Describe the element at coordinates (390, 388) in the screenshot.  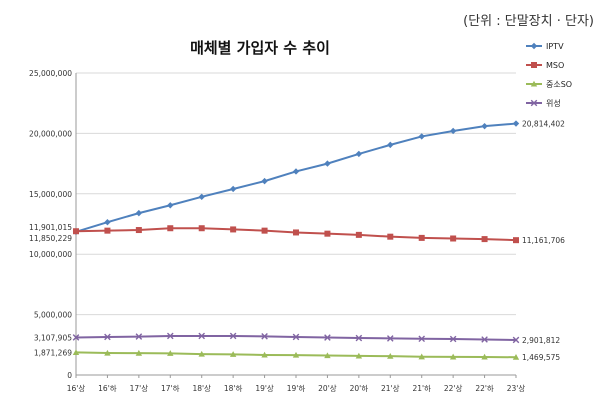
I see `x-tick-label: 21'상` at that location.